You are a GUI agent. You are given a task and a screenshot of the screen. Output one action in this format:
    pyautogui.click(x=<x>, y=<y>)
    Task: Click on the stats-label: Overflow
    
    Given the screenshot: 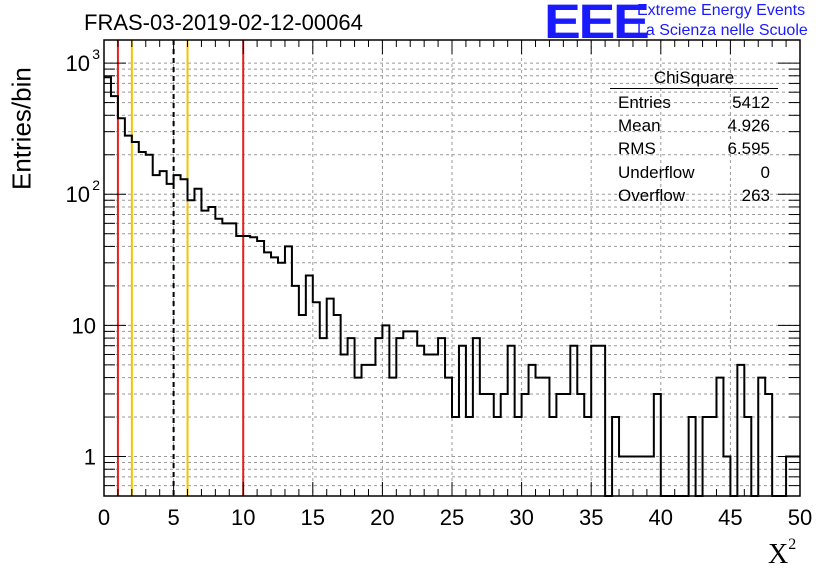 What is the action you would take?
    pyautogui.click(x=652, y=195)
    